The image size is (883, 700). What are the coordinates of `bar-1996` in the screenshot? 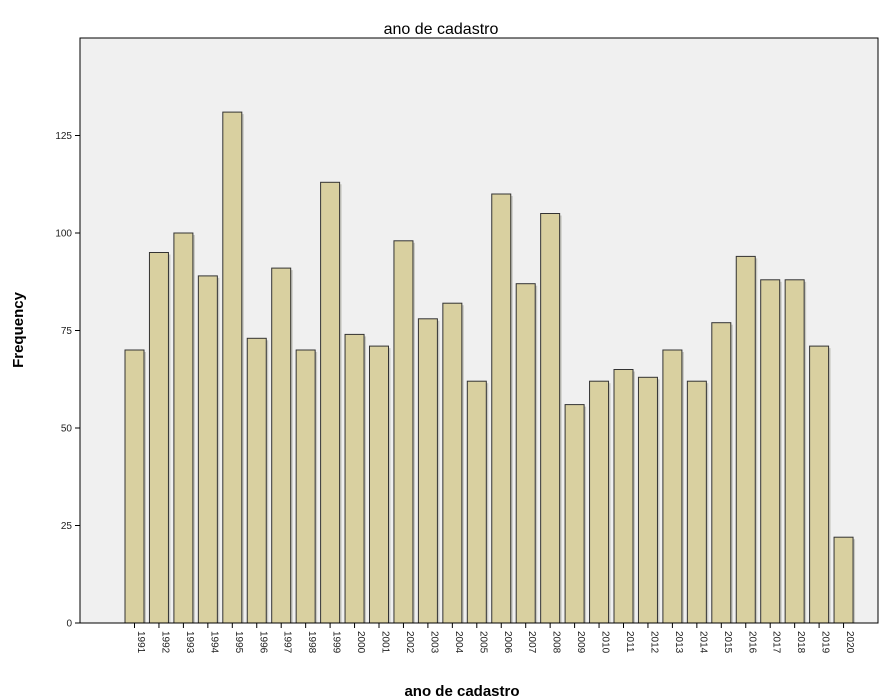 It's located at (256, 480).